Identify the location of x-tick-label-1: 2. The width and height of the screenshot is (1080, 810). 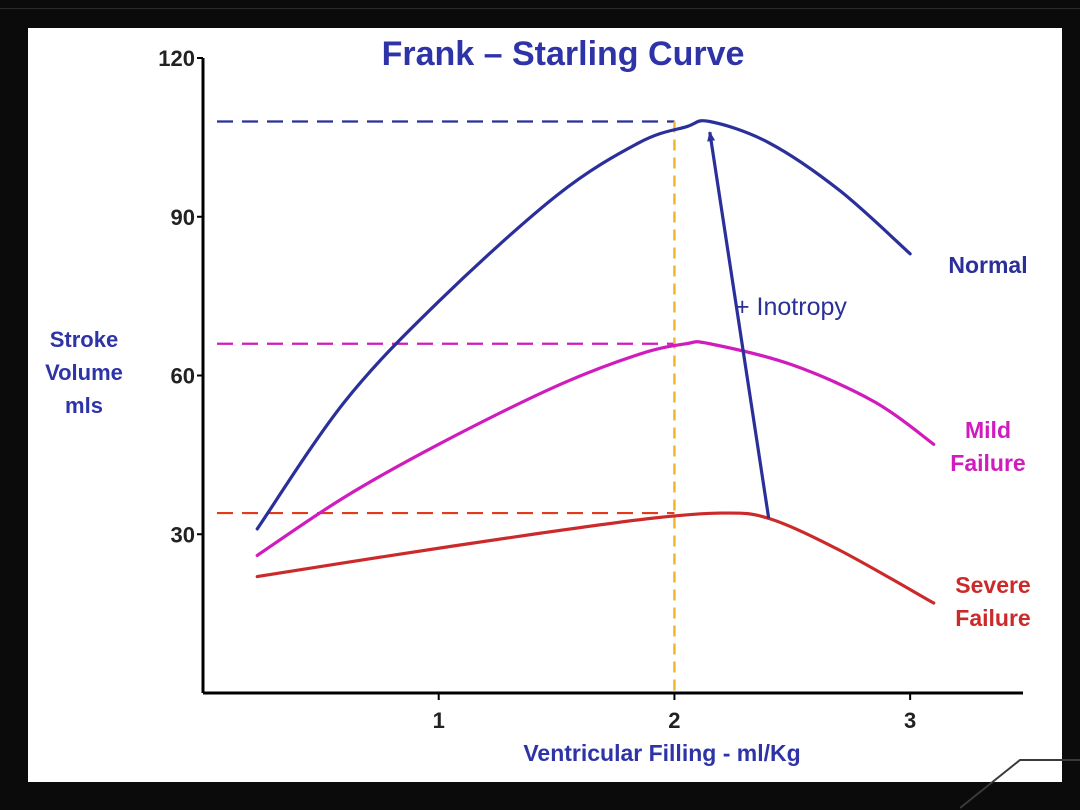
(674, 720).